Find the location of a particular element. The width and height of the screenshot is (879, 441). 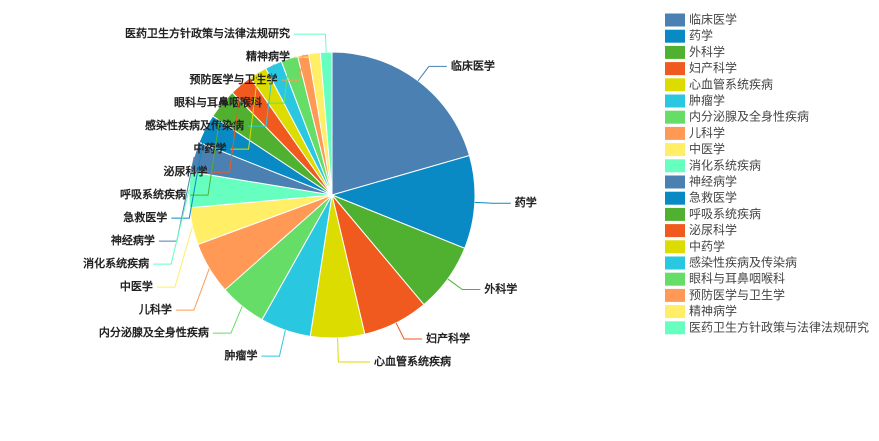

slice-label: 肿瘤学 is located at coordinates (240, 355).